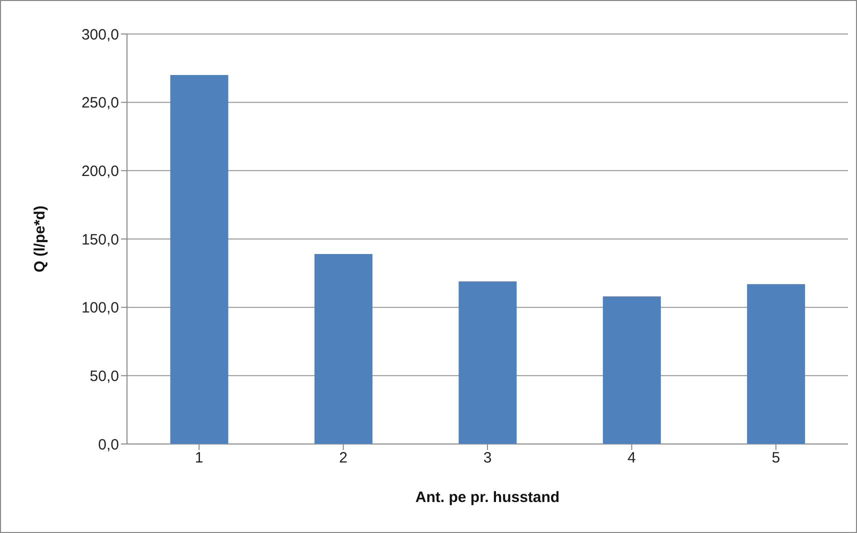  What do you see at coordinates (199, 458) in the screenshot?
I see `x-tick-label: 1` at bounding box center [199, 458].